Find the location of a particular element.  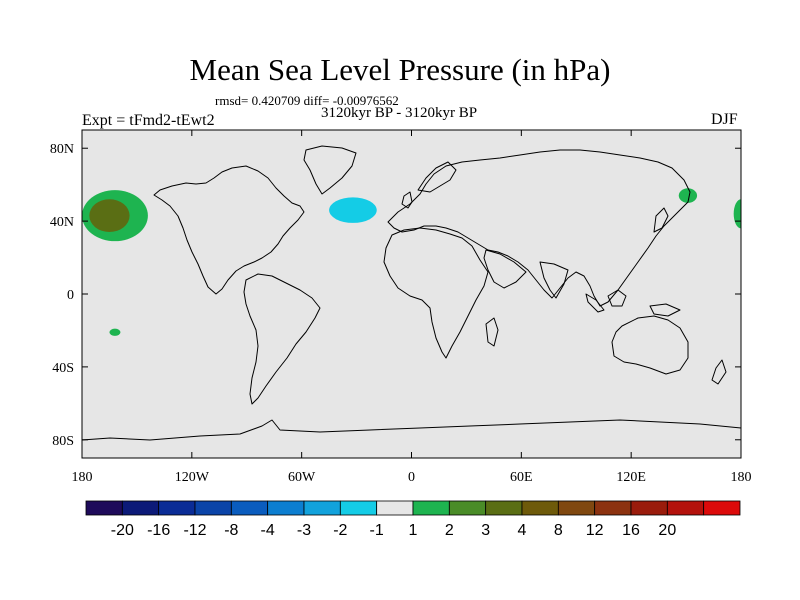

coastline-new-zealand is located at coordinates (719, 372).